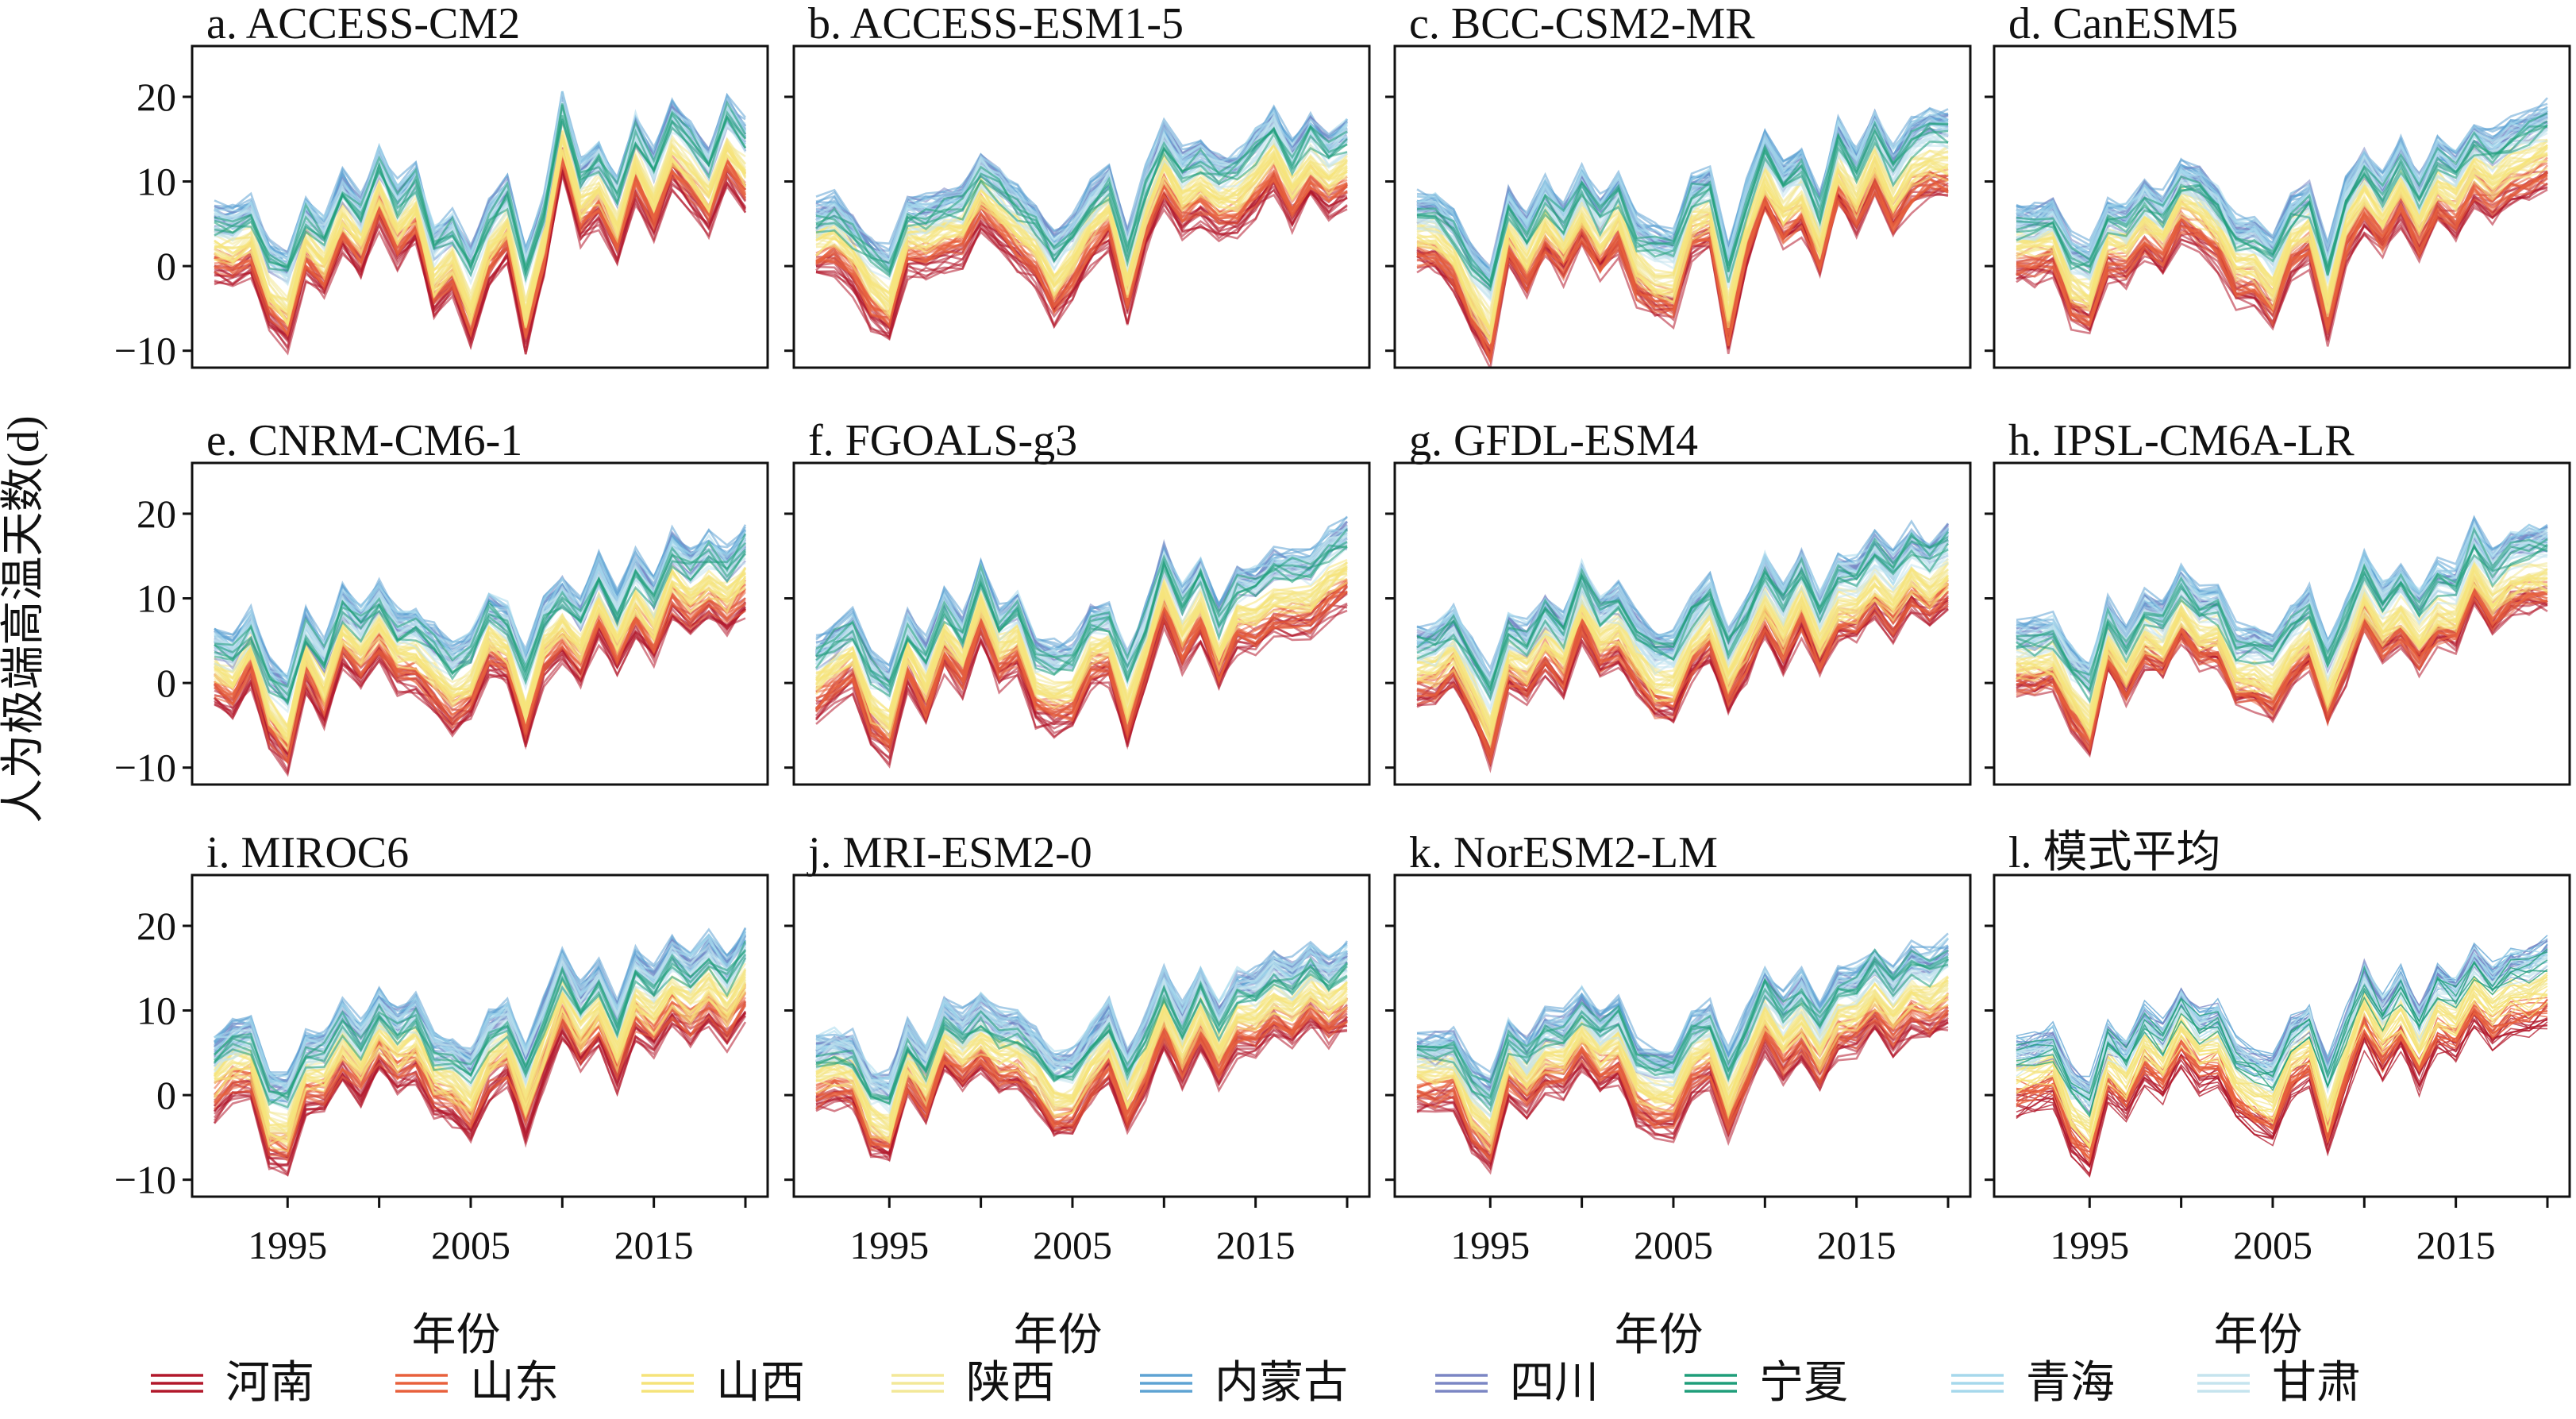 The height and width of the screenshot is (1419, 2576). What do you see at coordinates (1766, 1383) in the screenshot?
I see `legend-item: 宁夏` at bounding box center [1766, 1383].